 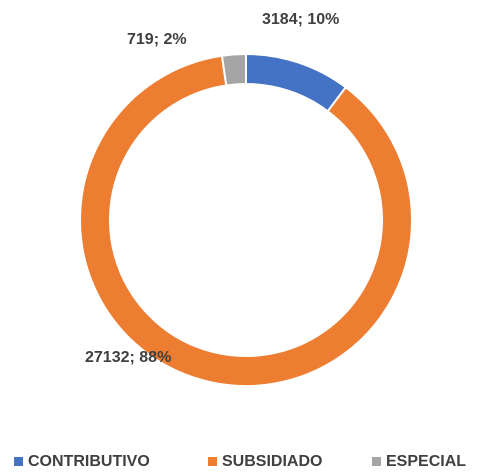 What do you see at coordinates (272, 461) in the screenshot?
I see `legend-label: SUBSIDIADO` at bounding box center [272, 461].